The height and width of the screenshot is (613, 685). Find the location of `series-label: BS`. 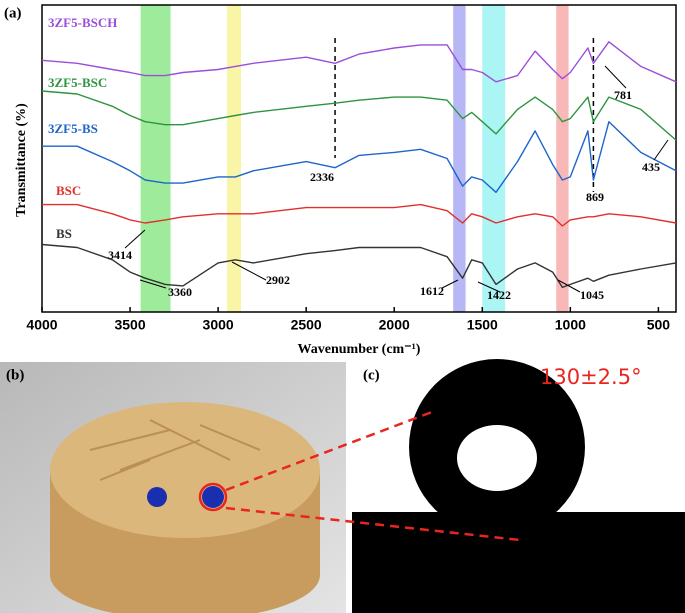

series-label: BS is located at coordinates (64, 233).